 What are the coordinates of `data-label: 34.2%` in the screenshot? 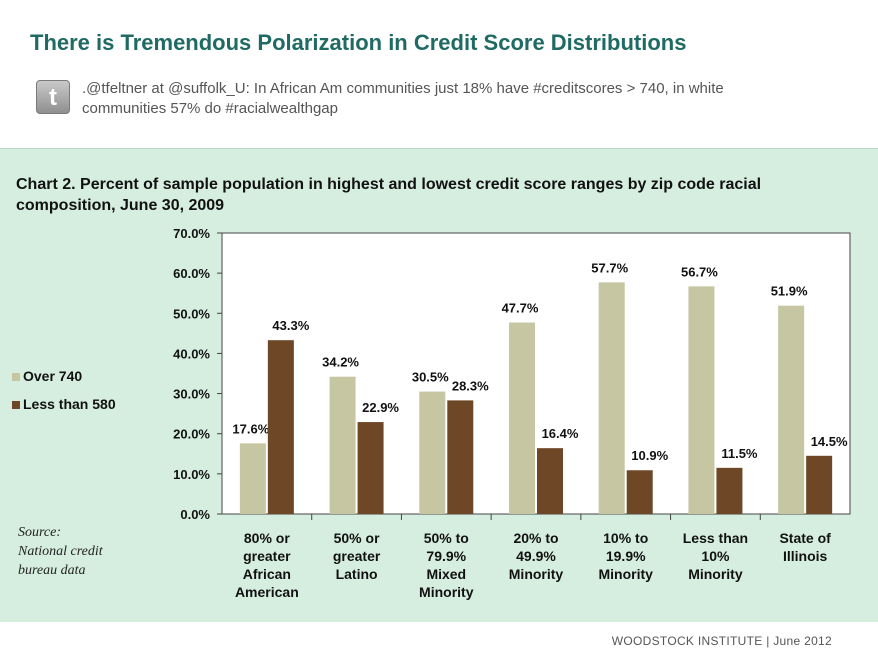 It's located at (340, 362).